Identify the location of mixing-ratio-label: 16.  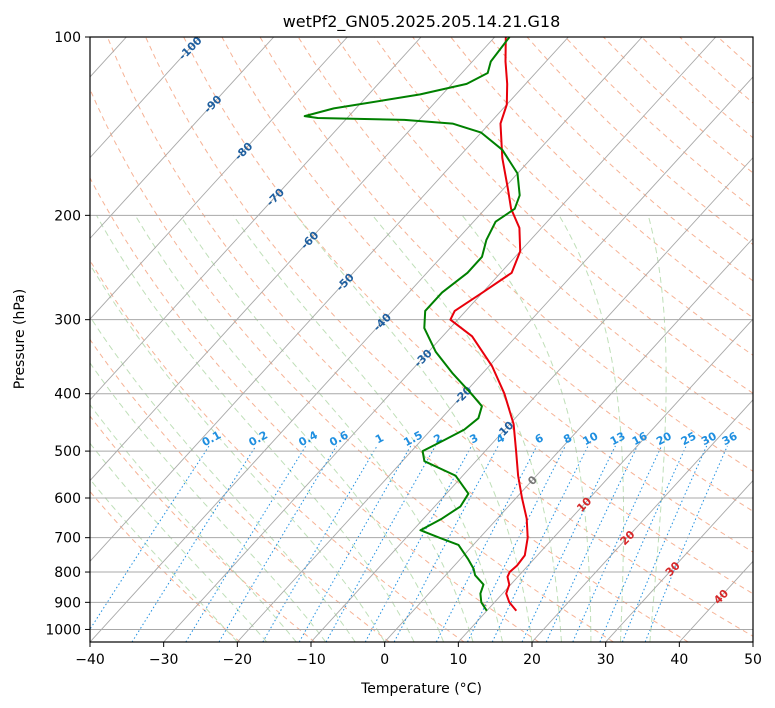
(640, 438).